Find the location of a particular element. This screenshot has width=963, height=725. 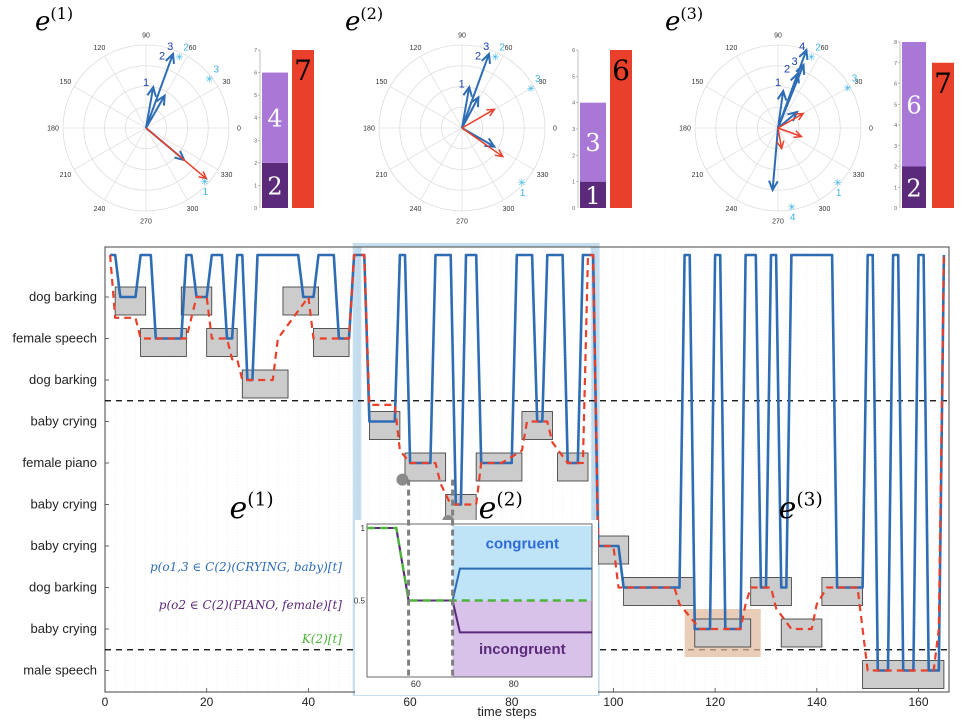

inset-y-tick-label: 0.5 is located at coordinates (360, 601).